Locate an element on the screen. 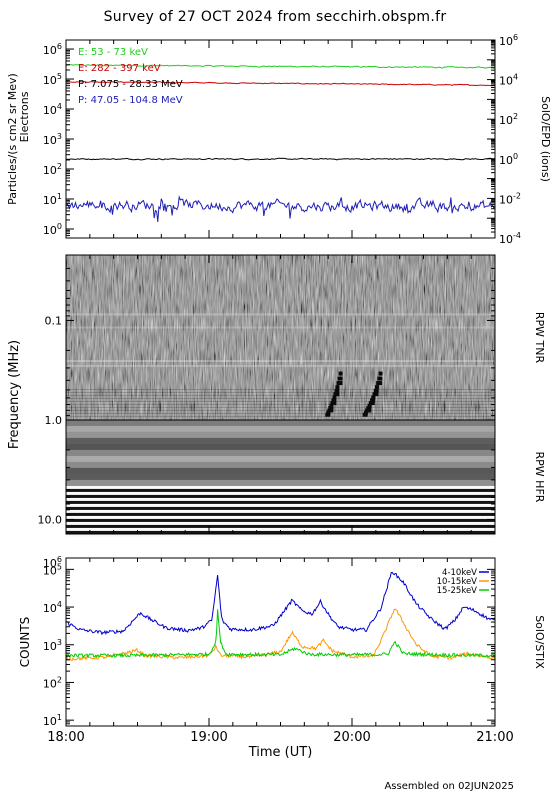  stix-y-tick-label: 10³ is located at coordinates (52, 645).